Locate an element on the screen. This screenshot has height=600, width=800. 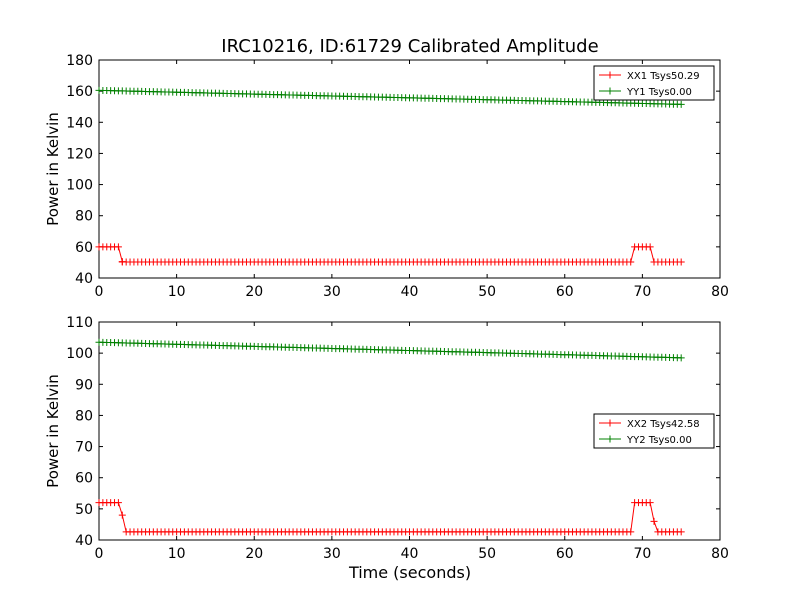
legend-label: XX2 Tsys42.58 is located at coordinates (663, 424).